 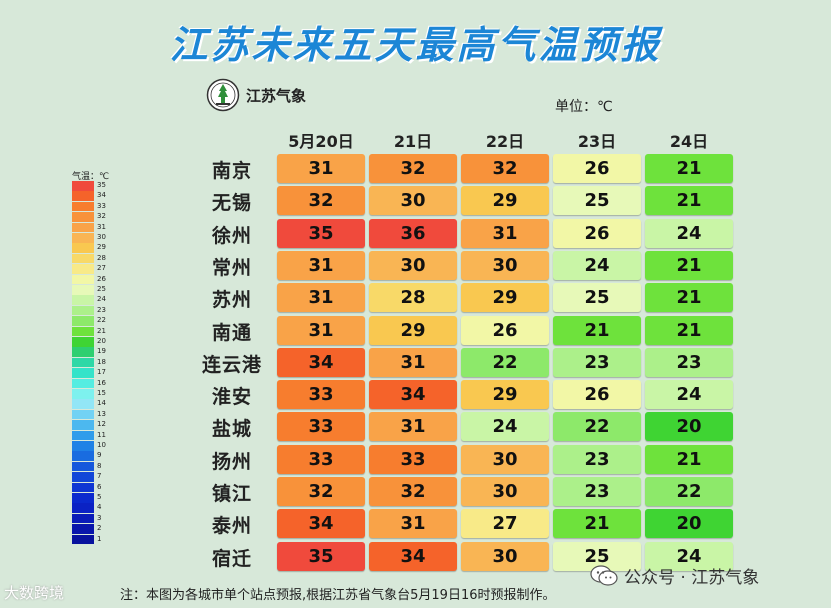 I want to click on day-label: 22日, so click(x=505, y=141).